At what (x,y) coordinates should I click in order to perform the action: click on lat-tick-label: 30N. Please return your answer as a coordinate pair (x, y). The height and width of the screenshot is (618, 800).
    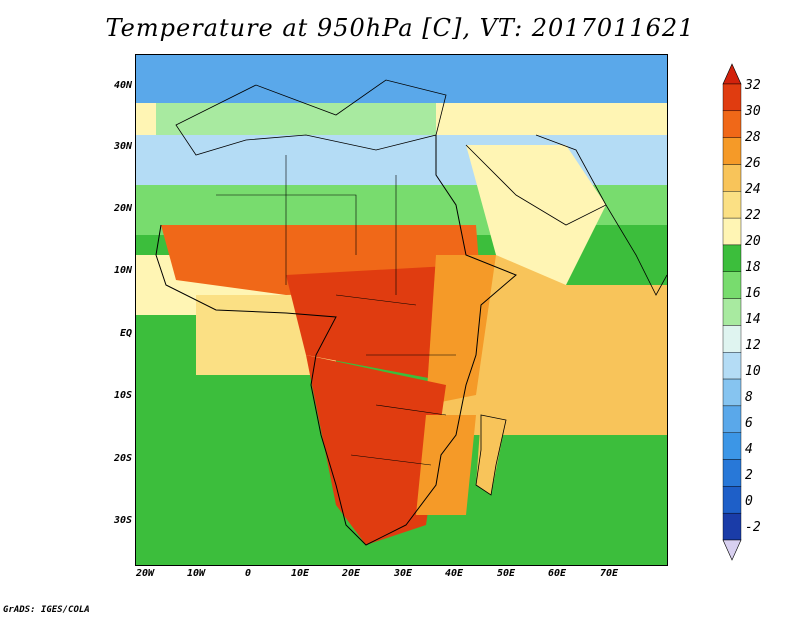
    Looking at the image, I should click on (122, 146).